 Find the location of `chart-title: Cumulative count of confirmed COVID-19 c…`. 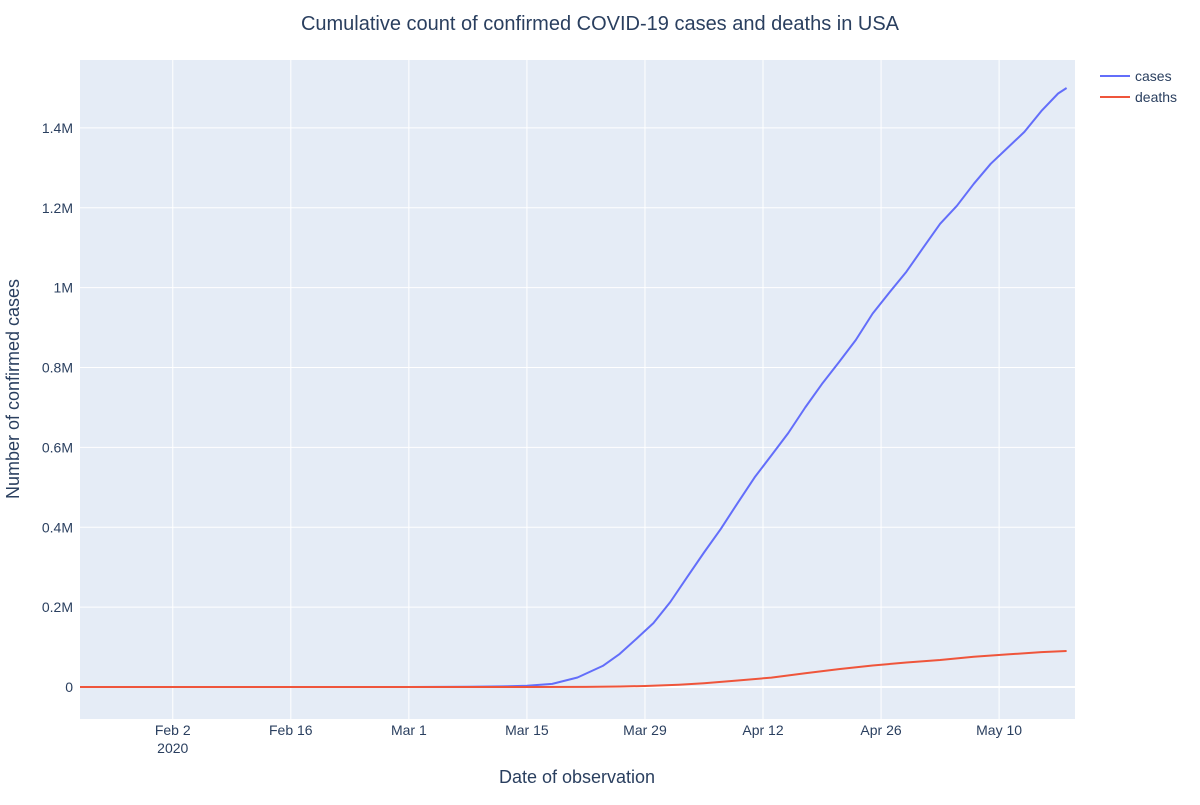

chart-title: Cumulative count of confirmed COVID-19 c… is located at coordinates (600, 24).